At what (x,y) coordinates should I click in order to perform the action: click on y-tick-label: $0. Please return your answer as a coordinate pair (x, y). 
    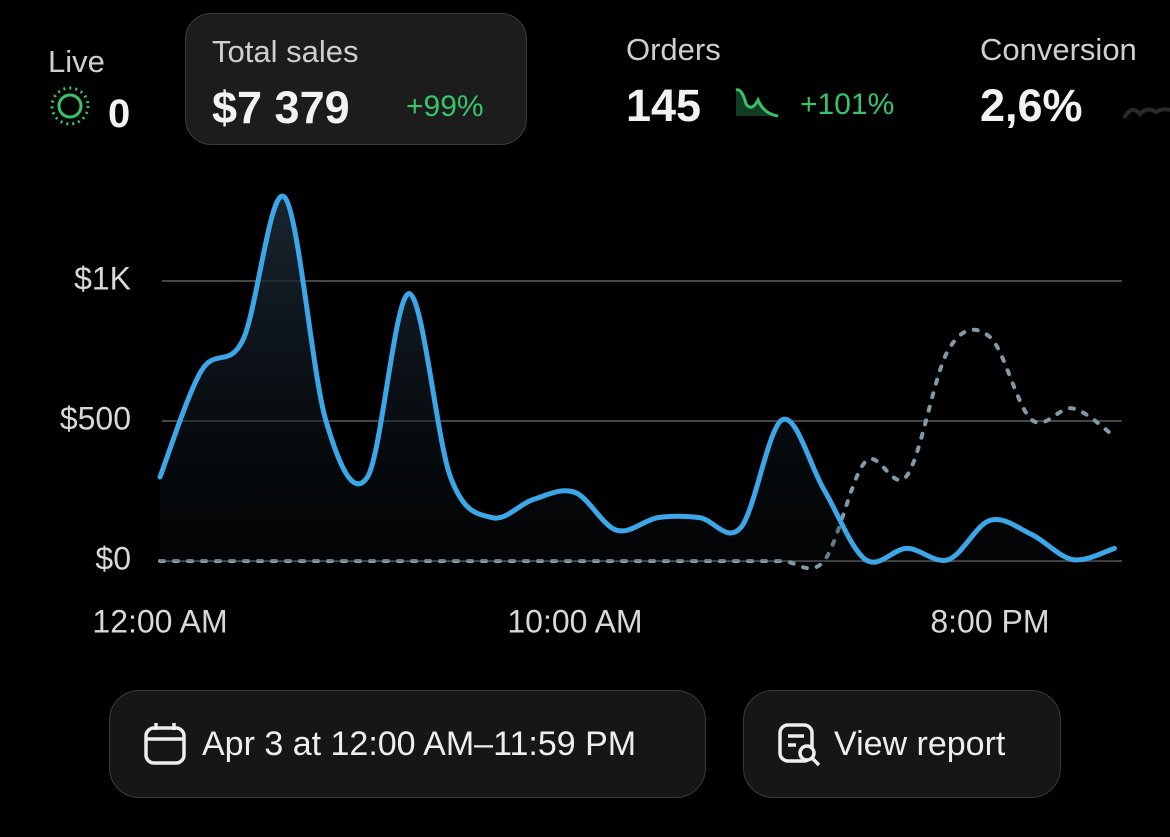
    Looking at the image, I should click on (113, 558).